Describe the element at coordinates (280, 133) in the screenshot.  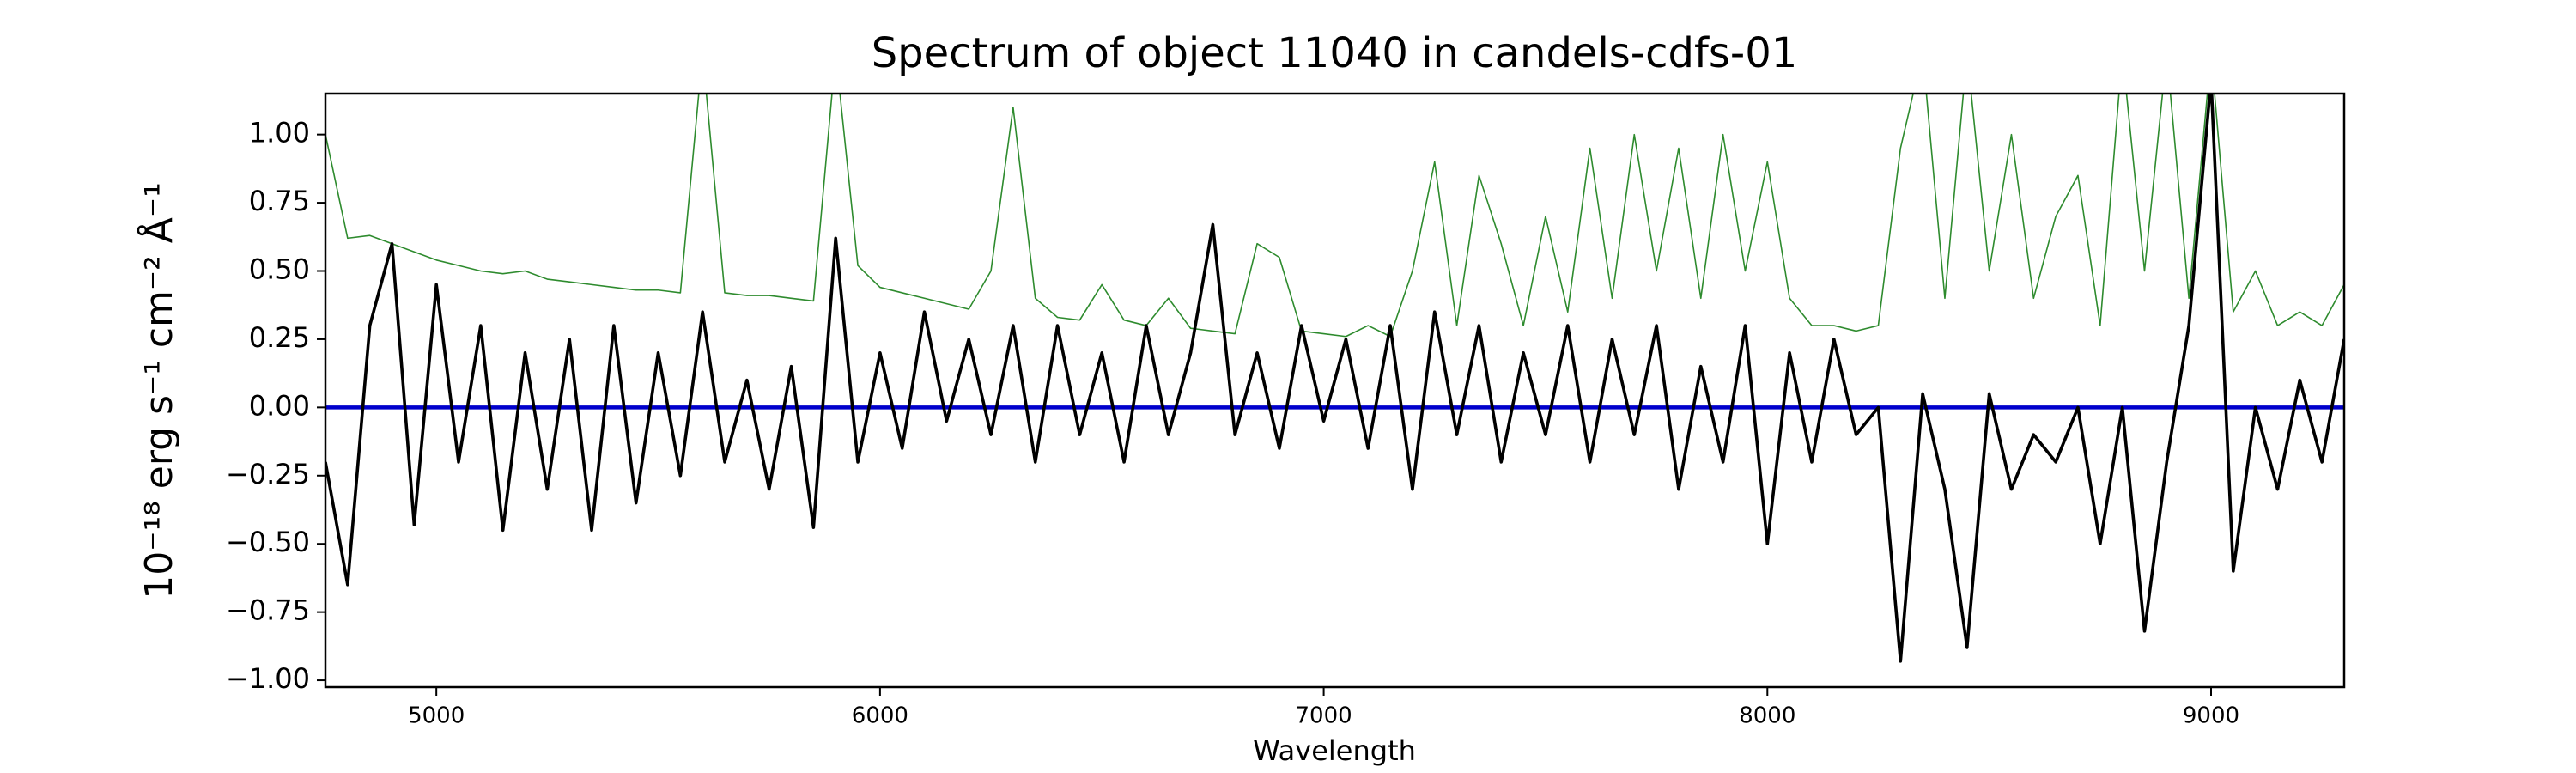
I see `y-tick-label: 1.00` at that location.